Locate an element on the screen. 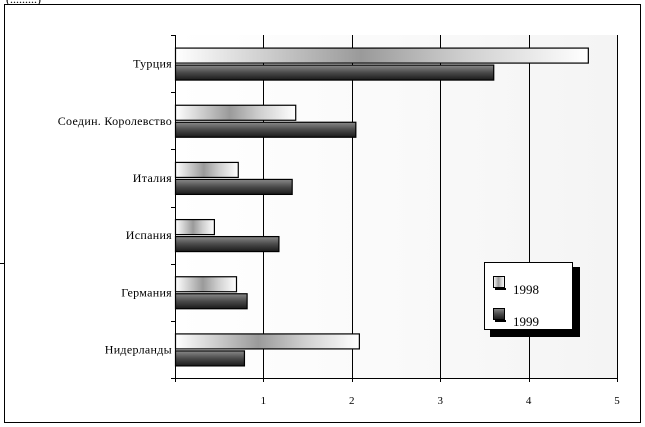 Image resolution: width=645 pixels, height=427 pixels. x-tick-label: 5 is located at coordinates (617, 401).